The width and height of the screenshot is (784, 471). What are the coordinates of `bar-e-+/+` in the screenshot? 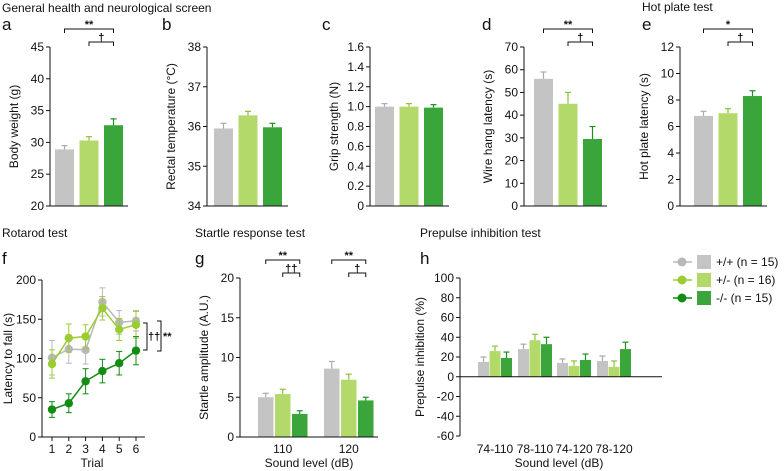 It's located at (703, 160).